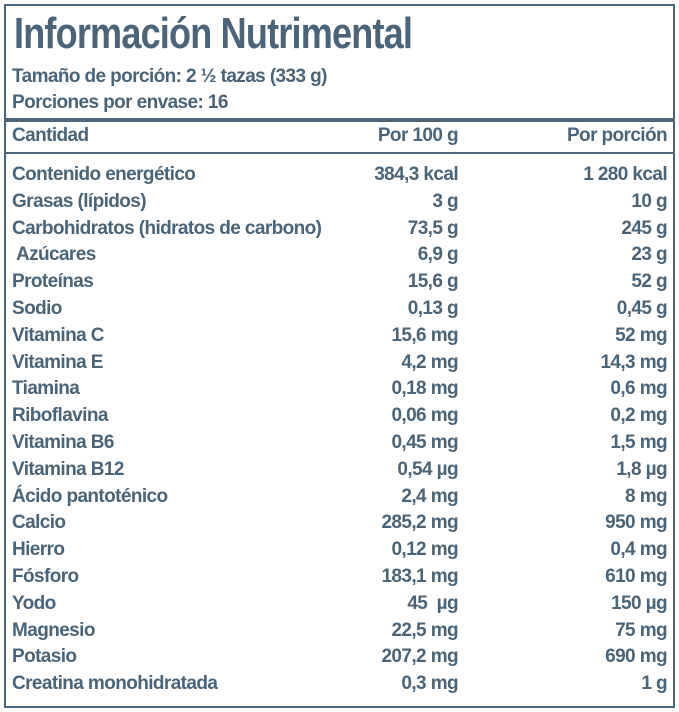 This screenshot has width=679, height=712. Describe the element at coordinates (641, 630) in the screenshot. I see `nutrient-amount: 75 mg` at that location.